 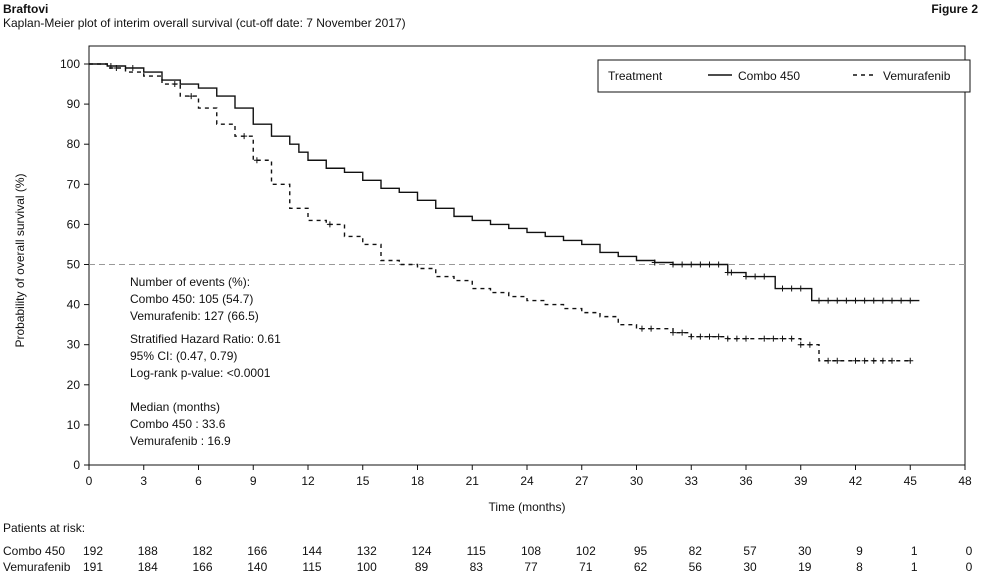 I want to click on legend-box, so click(x=784, y=76).